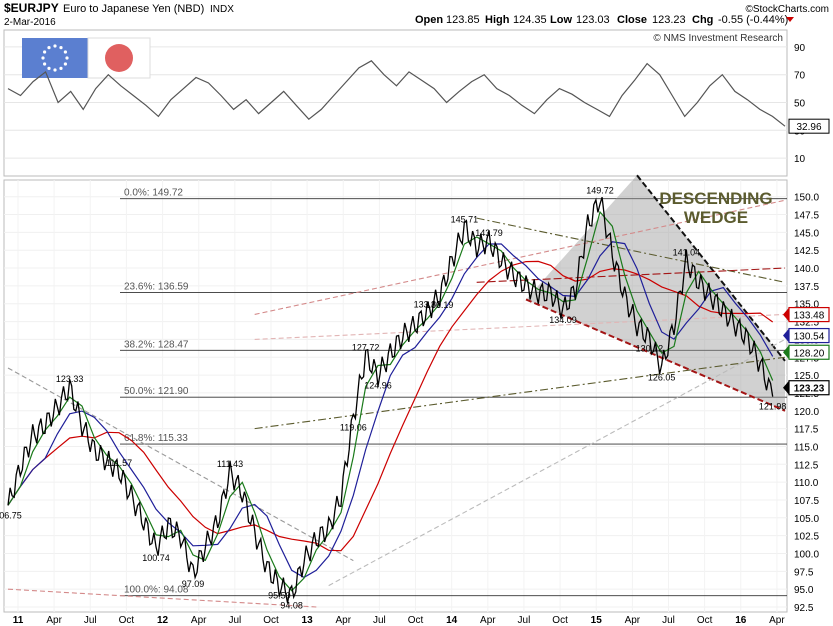  What do you see at coordinates (230, 464) in the screenshot?
I see `price-annotation: 111.43` at bounding box center [230, 464].